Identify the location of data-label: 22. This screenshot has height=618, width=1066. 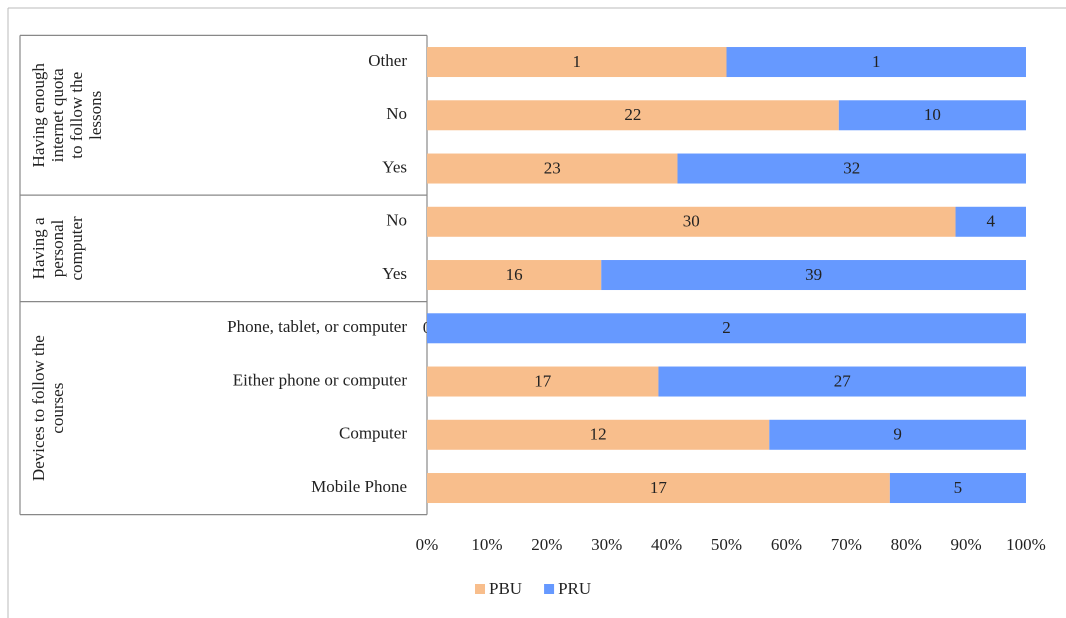
(632, 114).